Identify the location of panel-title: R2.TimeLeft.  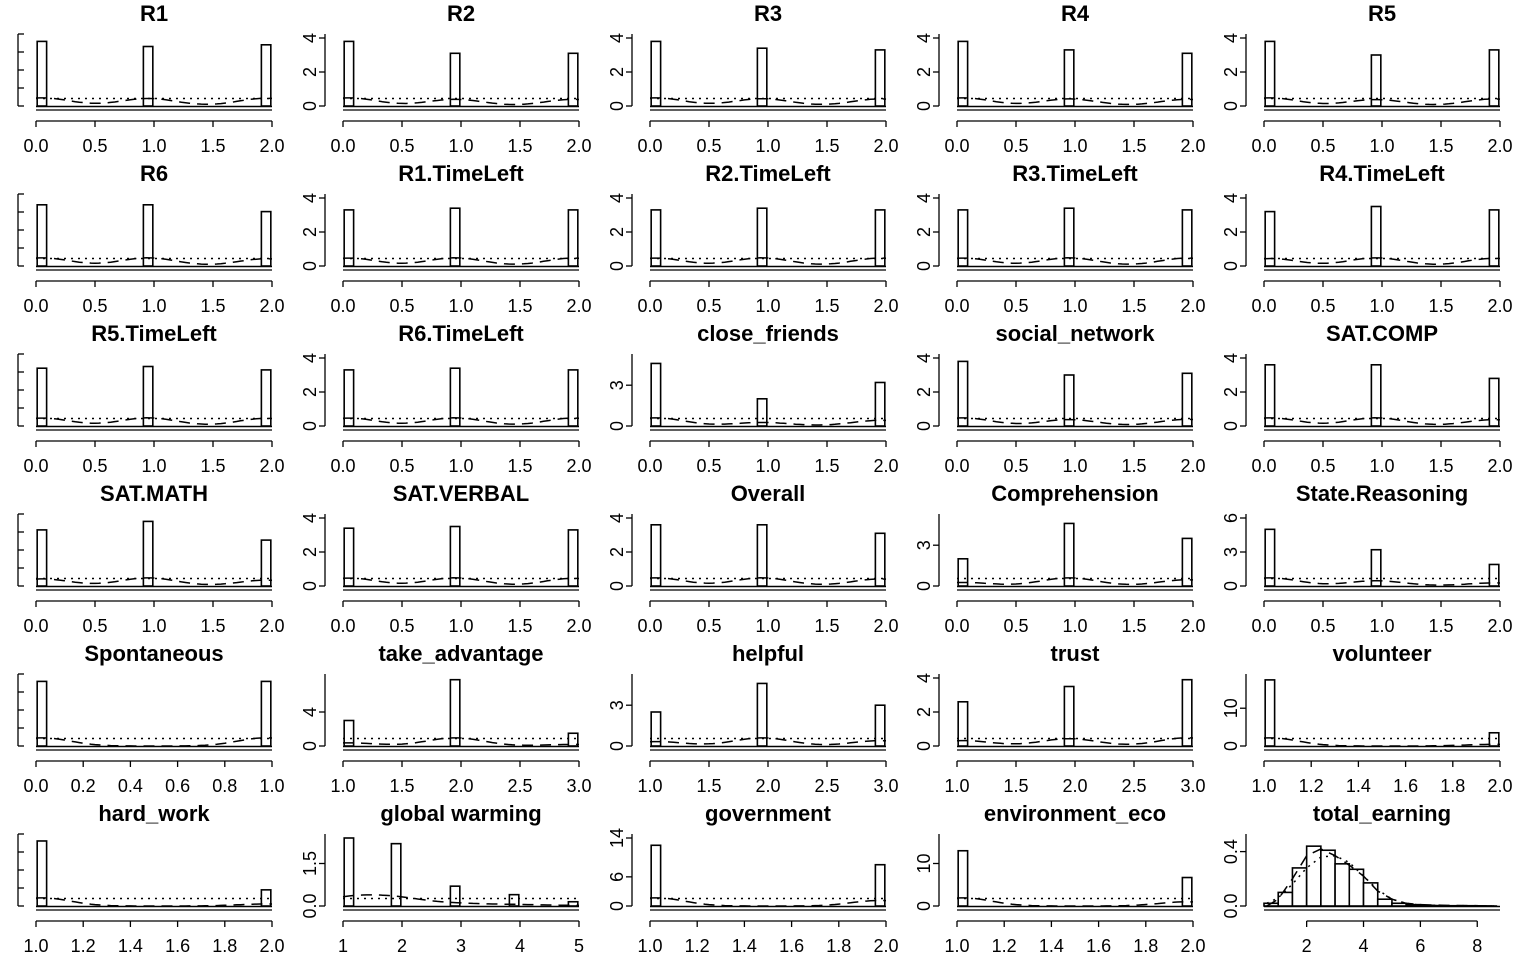
(768, 173).